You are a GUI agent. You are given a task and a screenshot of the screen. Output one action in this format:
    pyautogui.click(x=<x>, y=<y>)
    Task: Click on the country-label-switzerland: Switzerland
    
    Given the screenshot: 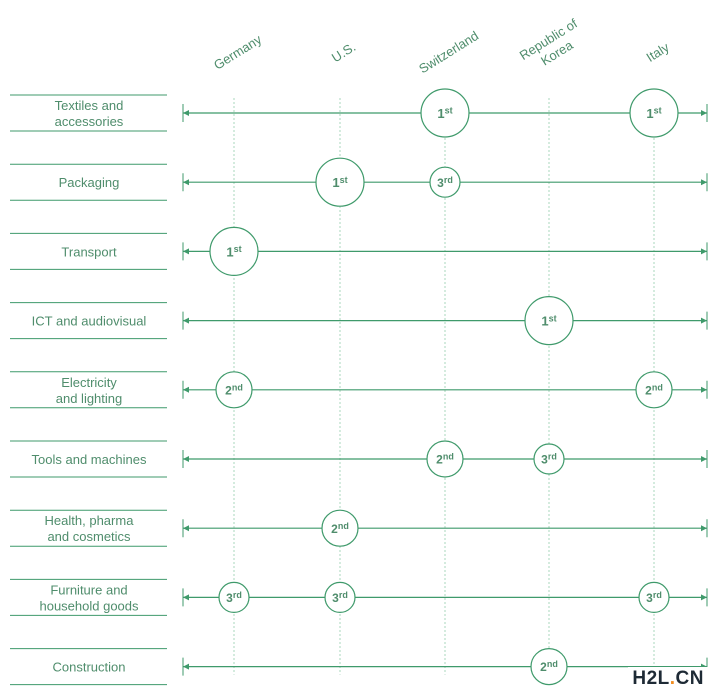 What is the action you would take?
    pyautogui.click(x=448, y=52)
    